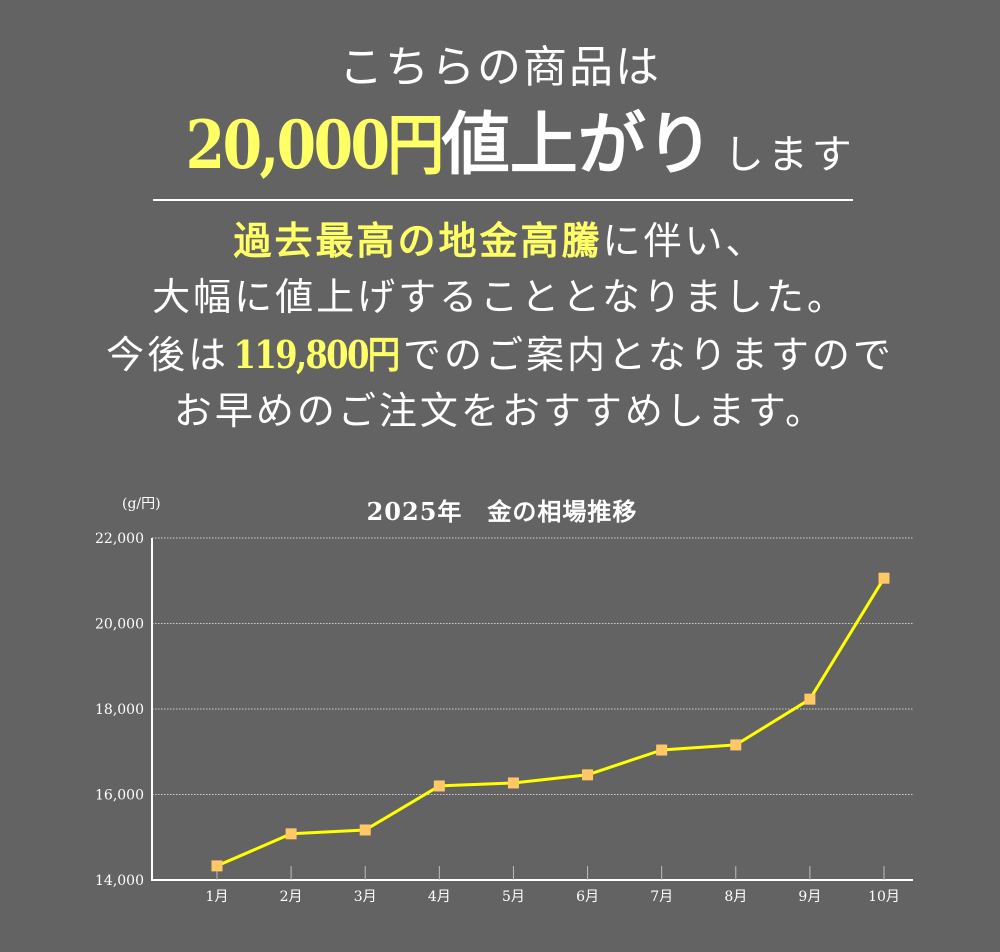  Describe the element at coordinates (789, 155) in the screenshot. I see `rise-tail: します` at that location.